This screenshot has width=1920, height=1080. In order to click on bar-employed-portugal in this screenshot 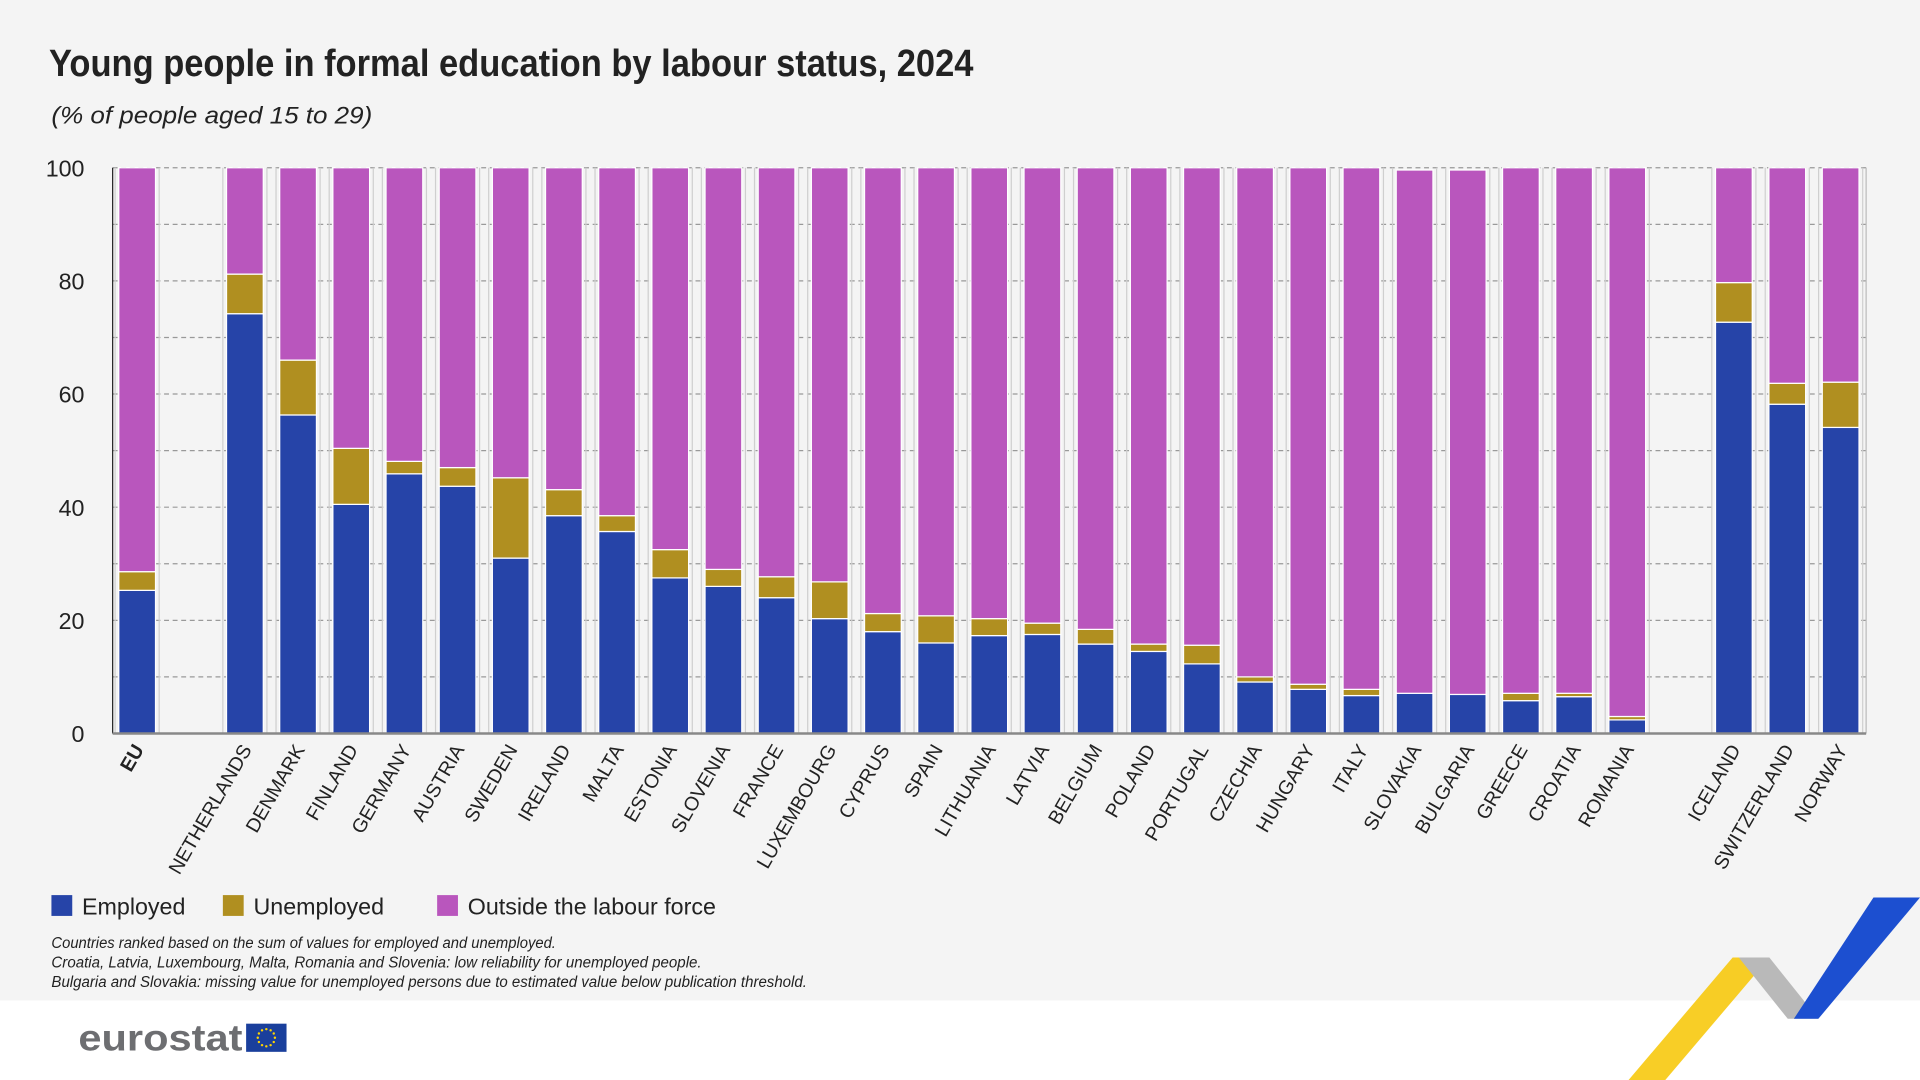, I will do `click(1201, 699)`.